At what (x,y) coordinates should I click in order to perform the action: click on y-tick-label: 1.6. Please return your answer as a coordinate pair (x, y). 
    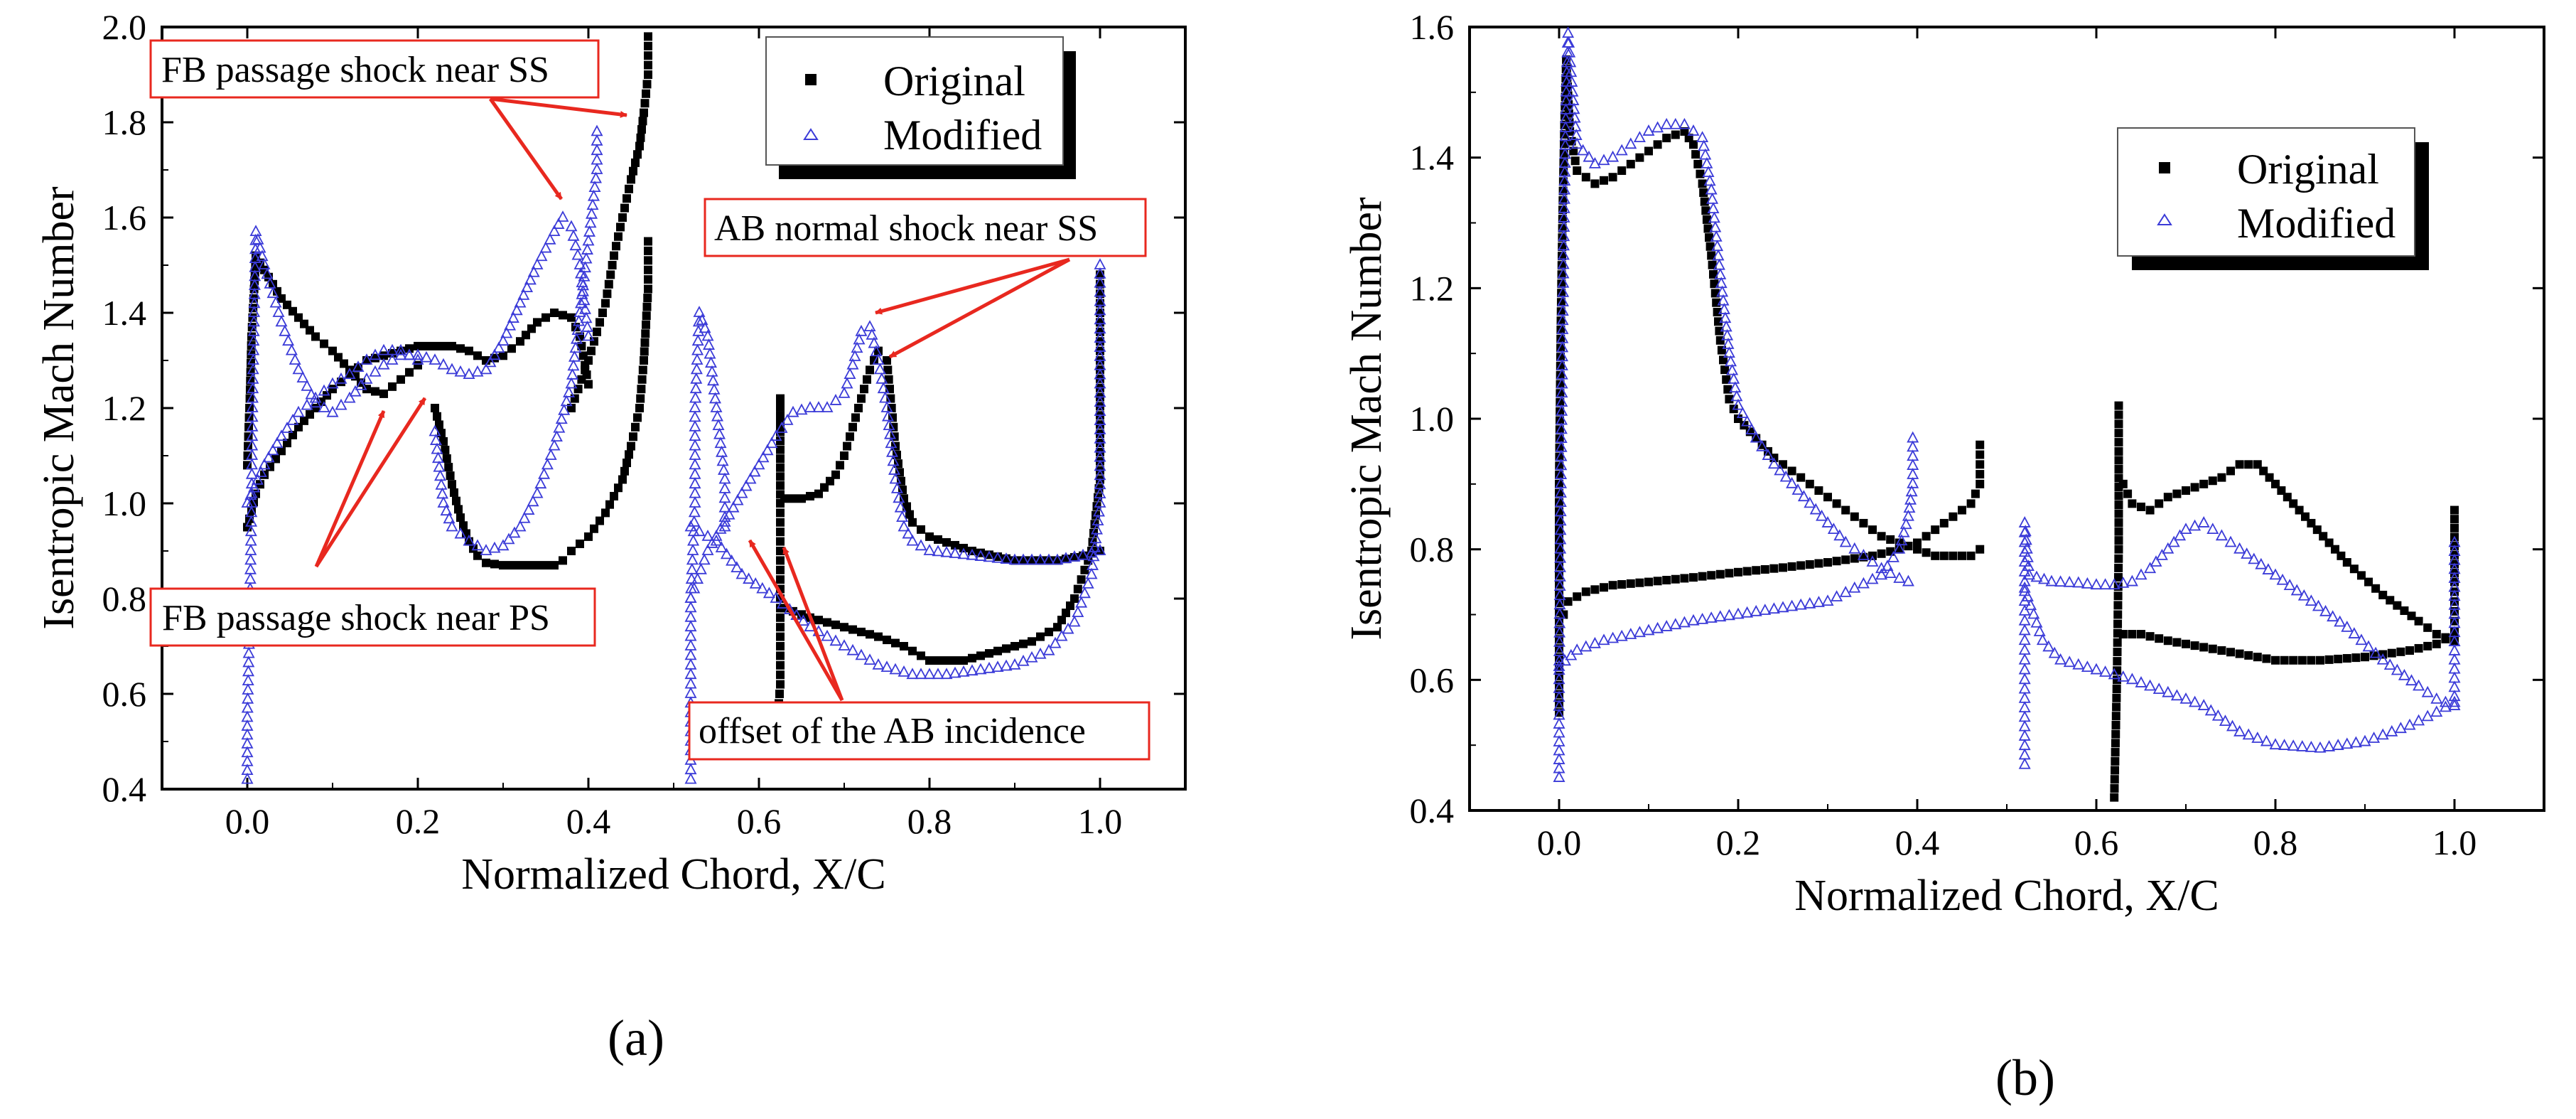
    Looking at the image, I should click on (1432, 27).